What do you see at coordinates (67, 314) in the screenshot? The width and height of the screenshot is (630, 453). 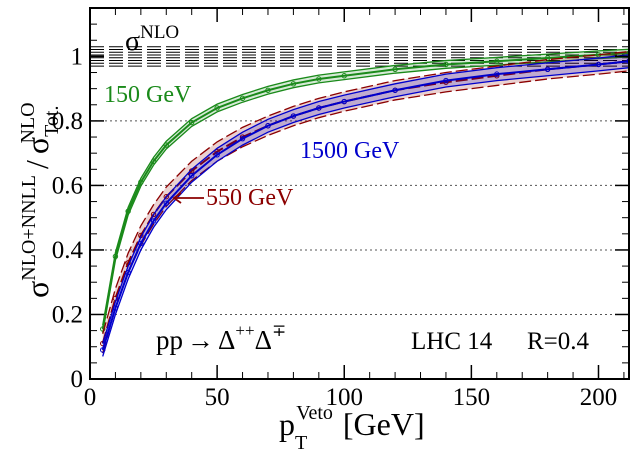 I see `y-tick-label: 0.2` at bounding box center [67, 314].